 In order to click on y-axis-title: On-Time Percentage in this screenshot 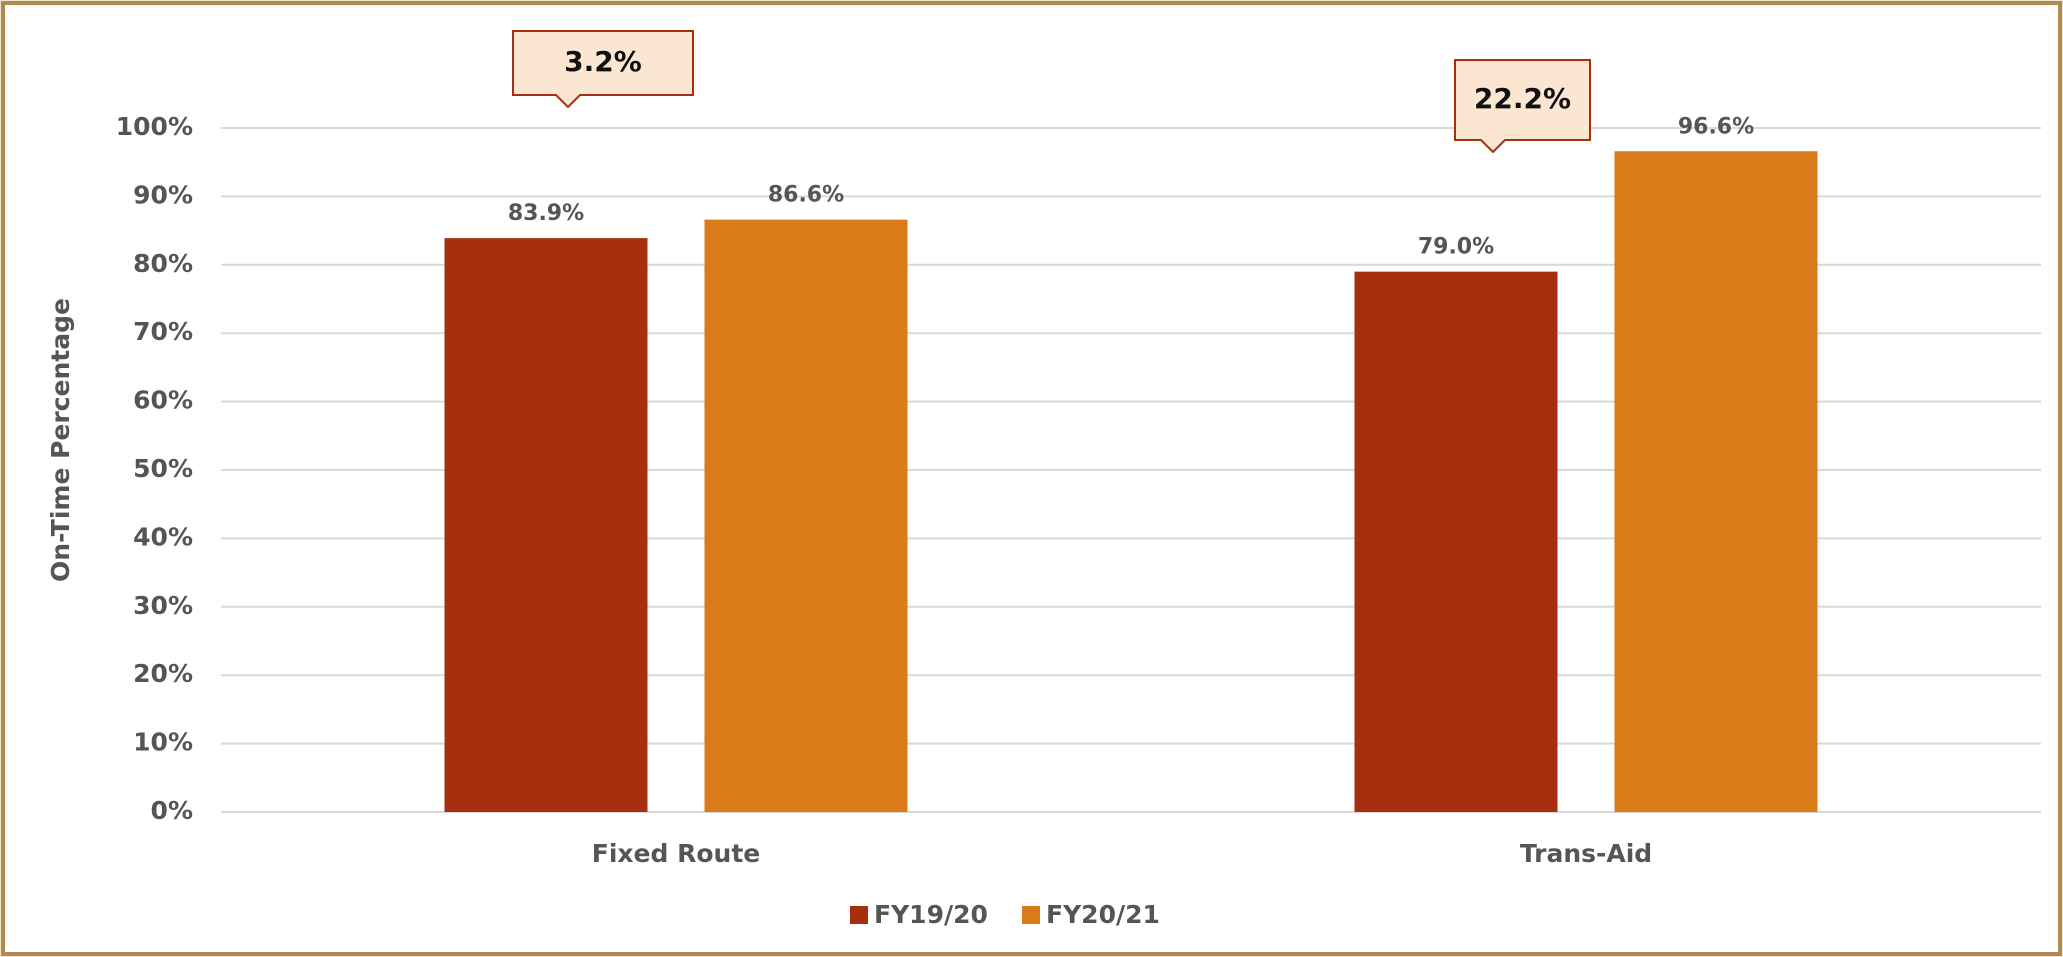, I will do `click(60, 440)`.